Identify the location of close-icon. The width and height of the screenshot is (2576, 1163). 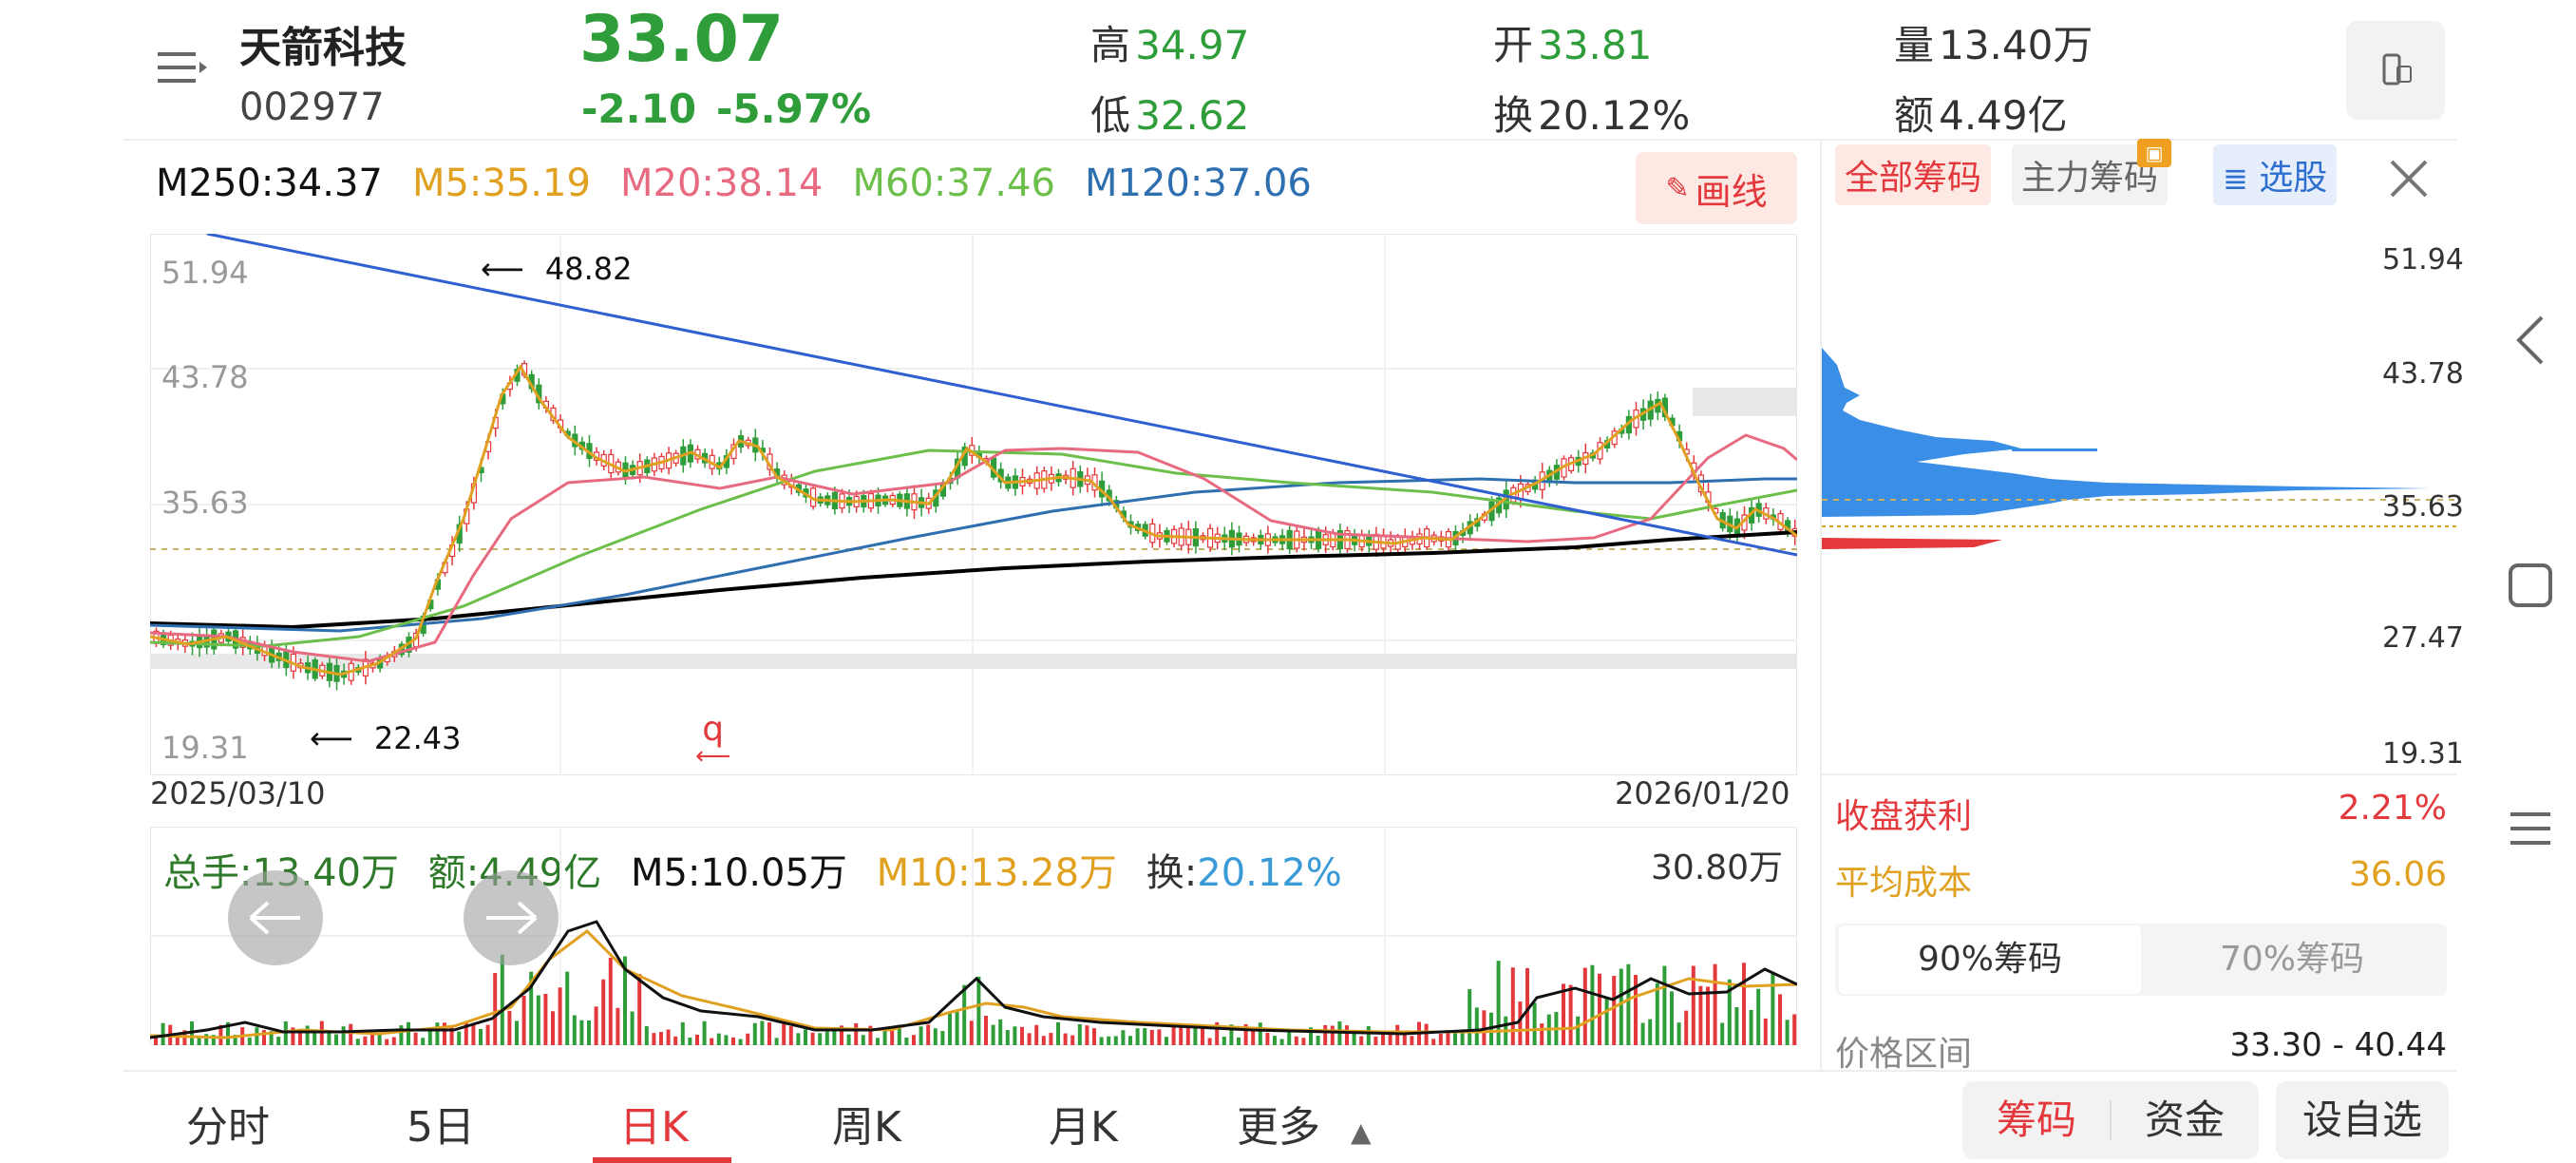
(2408, 178).